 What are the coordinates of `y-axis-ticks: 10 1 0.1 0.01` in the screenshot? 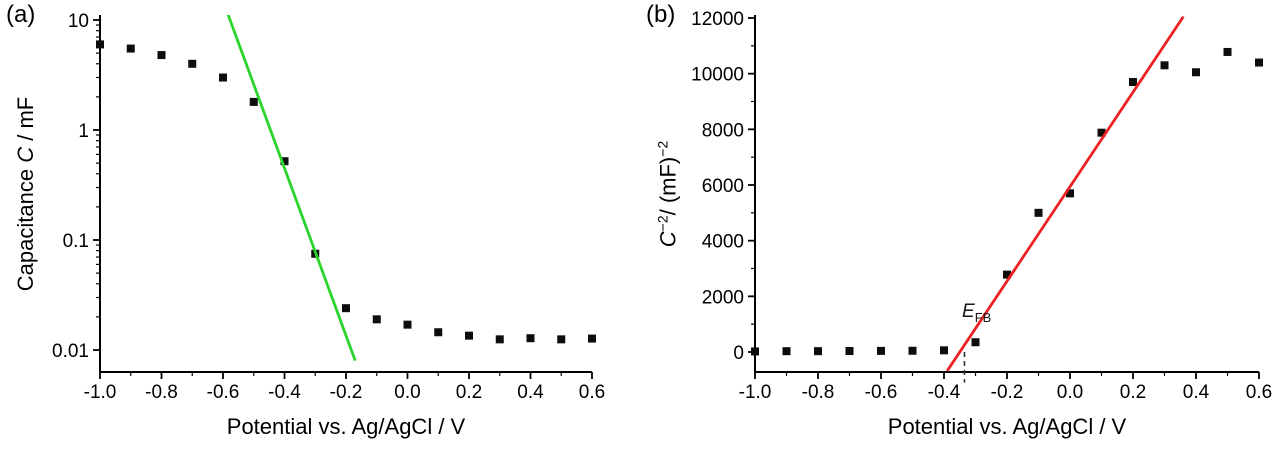 It's located at (76, 186).